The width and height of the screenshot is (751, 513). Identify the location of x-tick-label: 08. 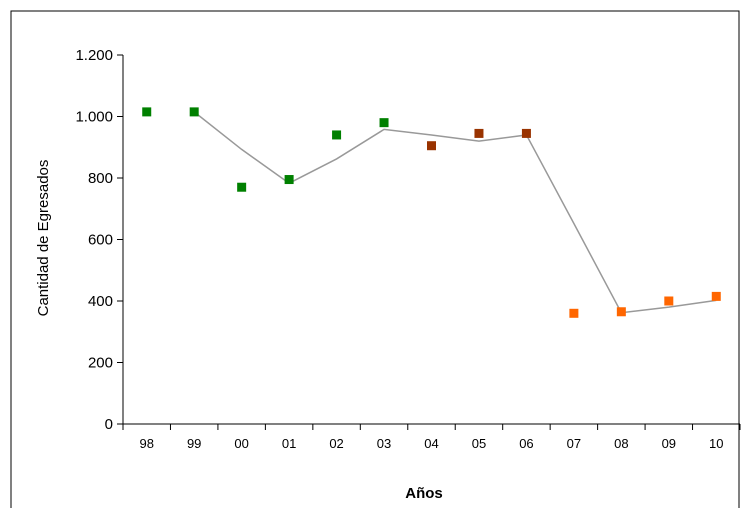
(621, 443).